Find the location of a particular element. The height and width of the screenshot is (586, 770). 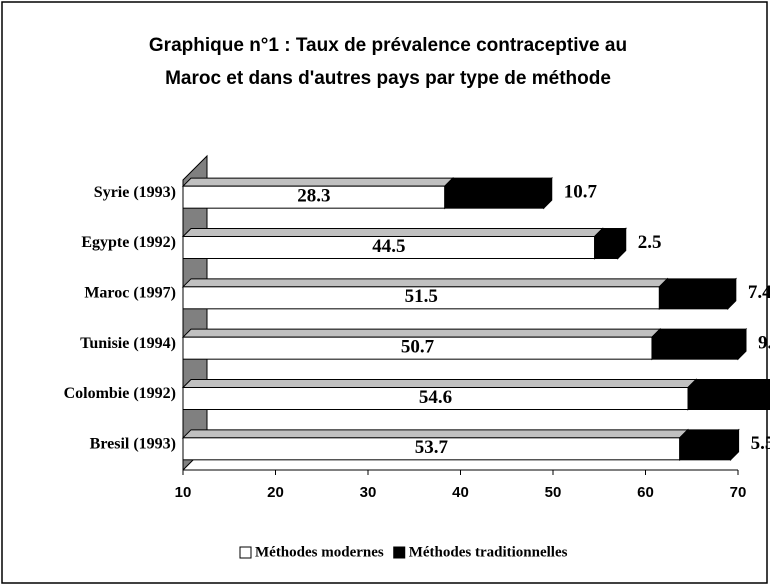

x-tick-label: 20 is located at coordinates (275, 492).